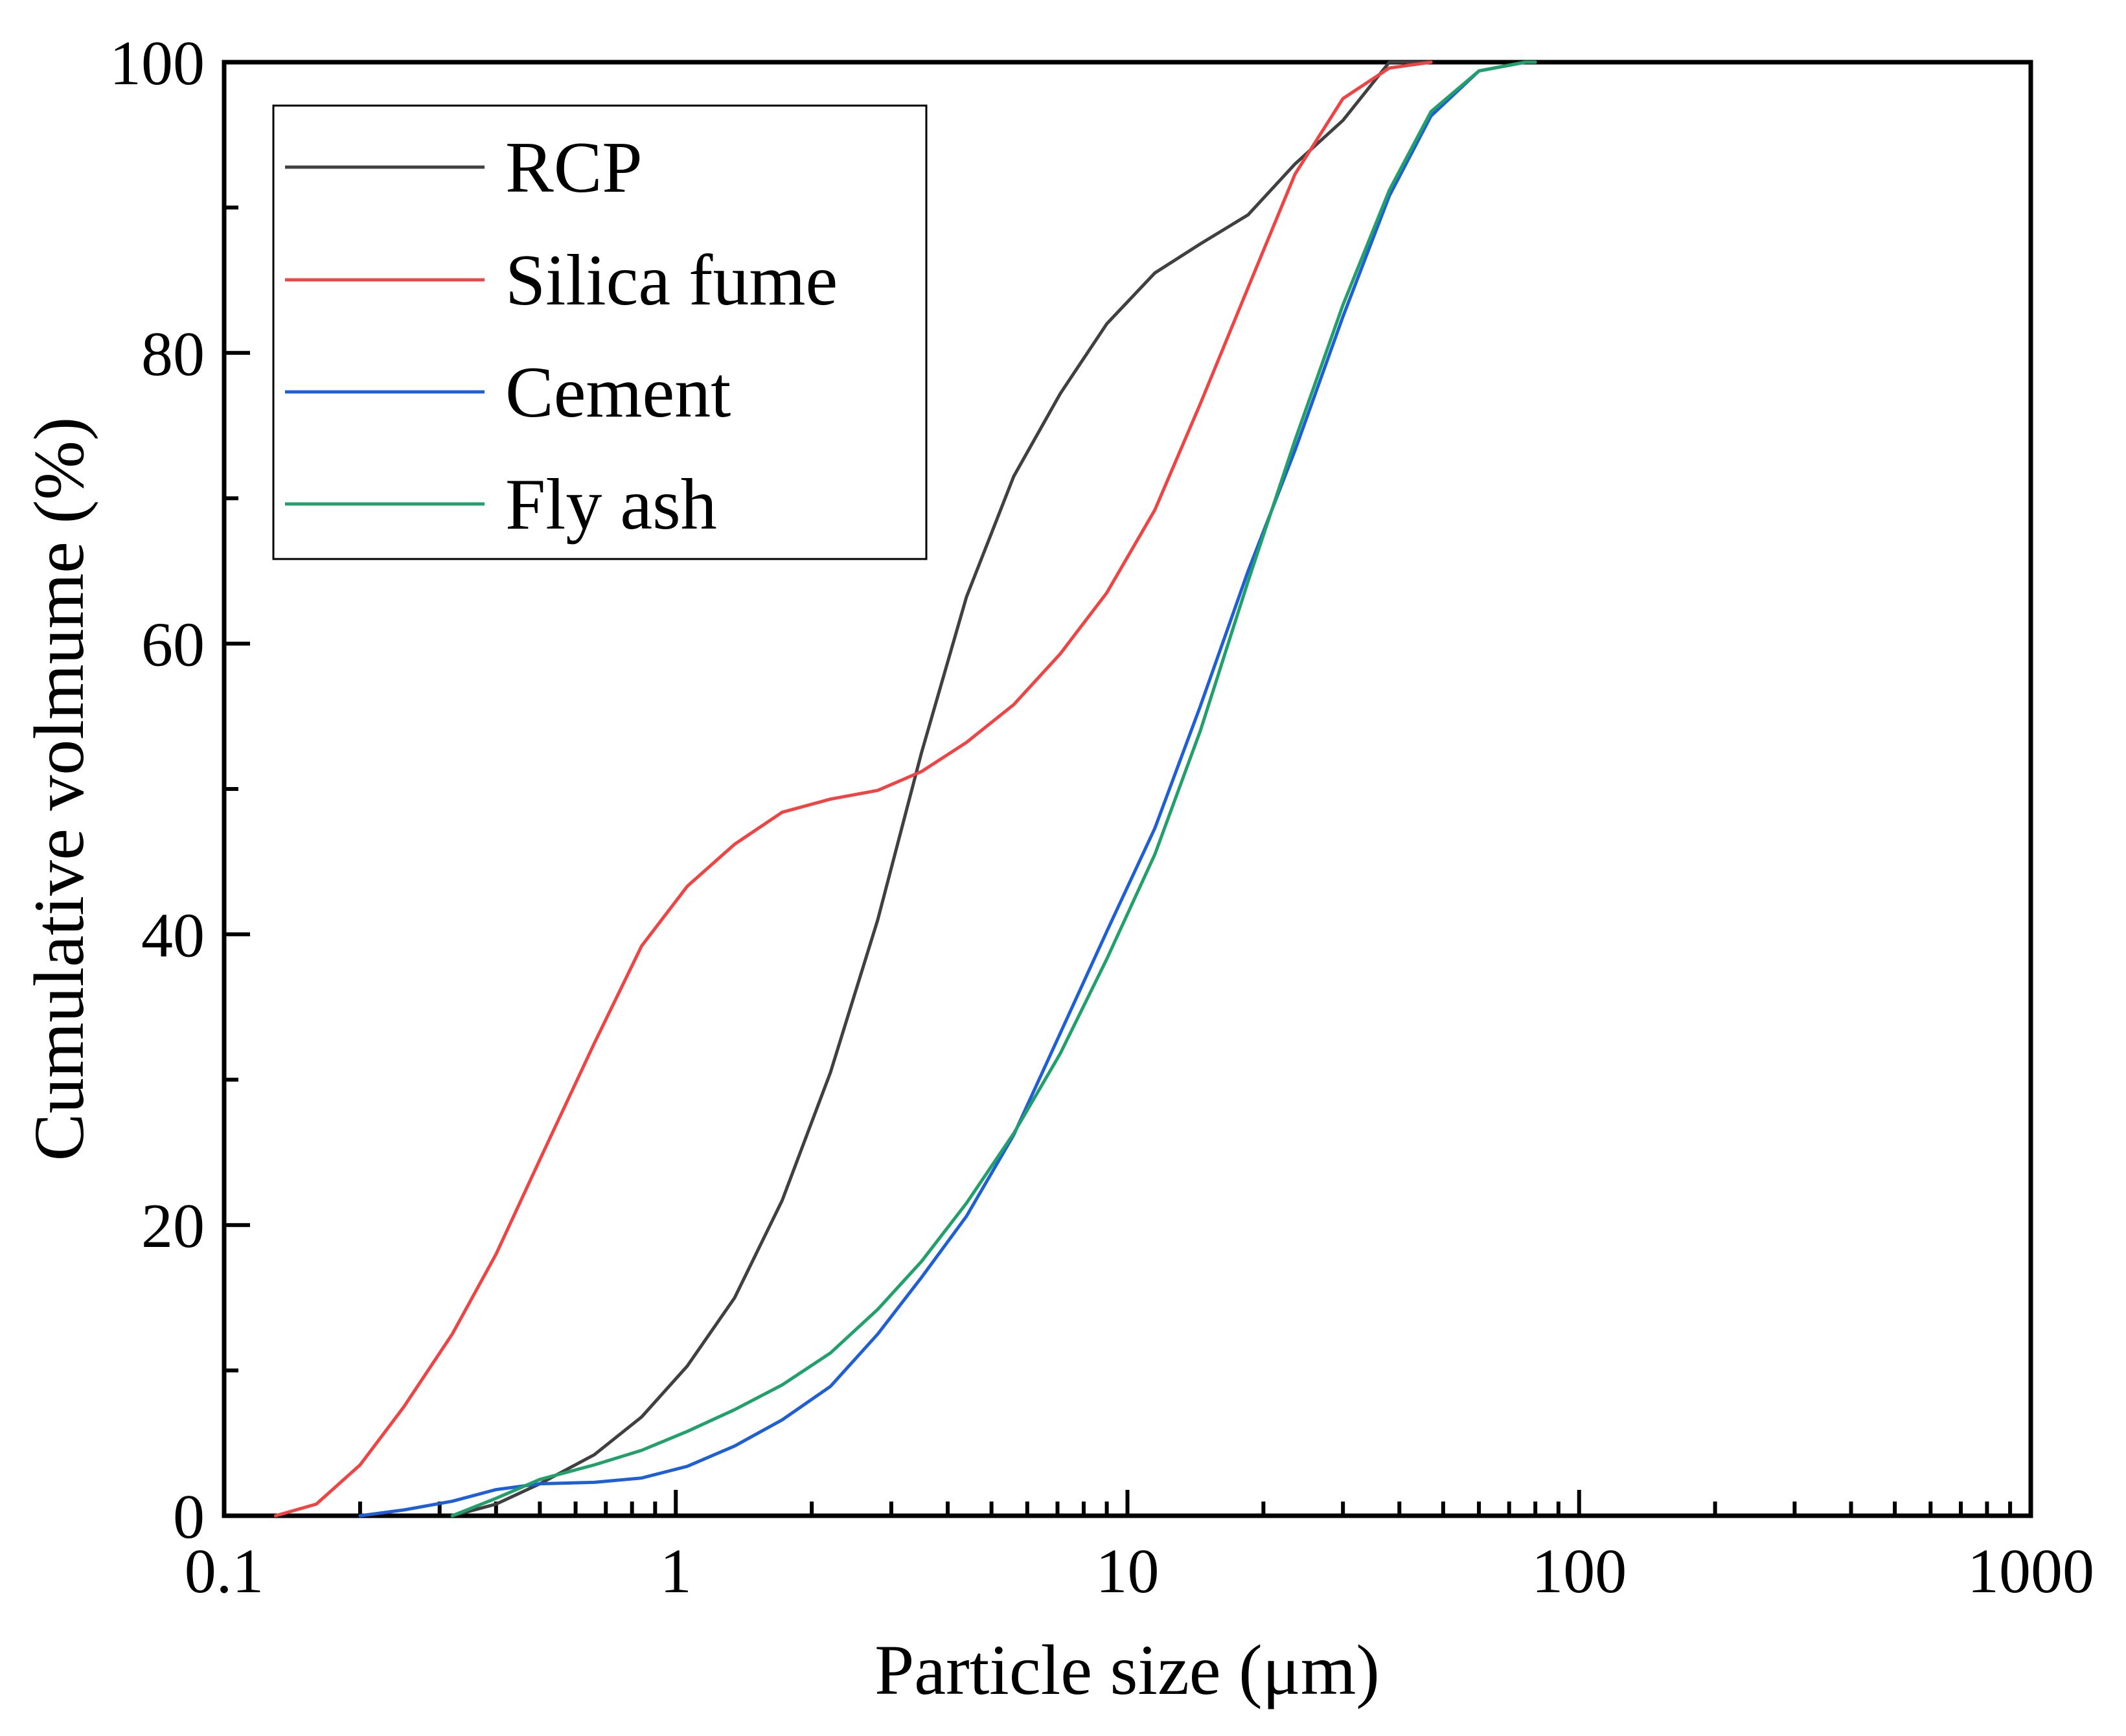 The height and width of the screenshot is (1736, 2126). I want to click on x-axis-title: Particle size (μm), so click(1127, 1670).